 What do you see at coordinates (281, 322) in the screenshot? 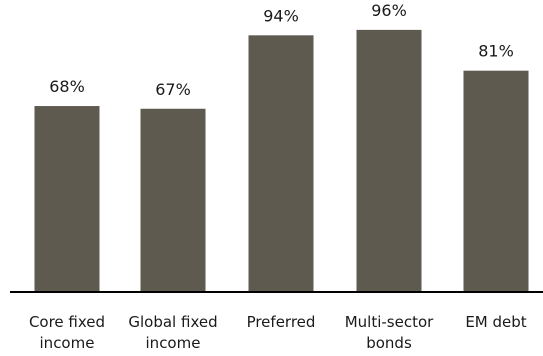
I see `category-label-3: Preferred` at bounding box center [281, 322].